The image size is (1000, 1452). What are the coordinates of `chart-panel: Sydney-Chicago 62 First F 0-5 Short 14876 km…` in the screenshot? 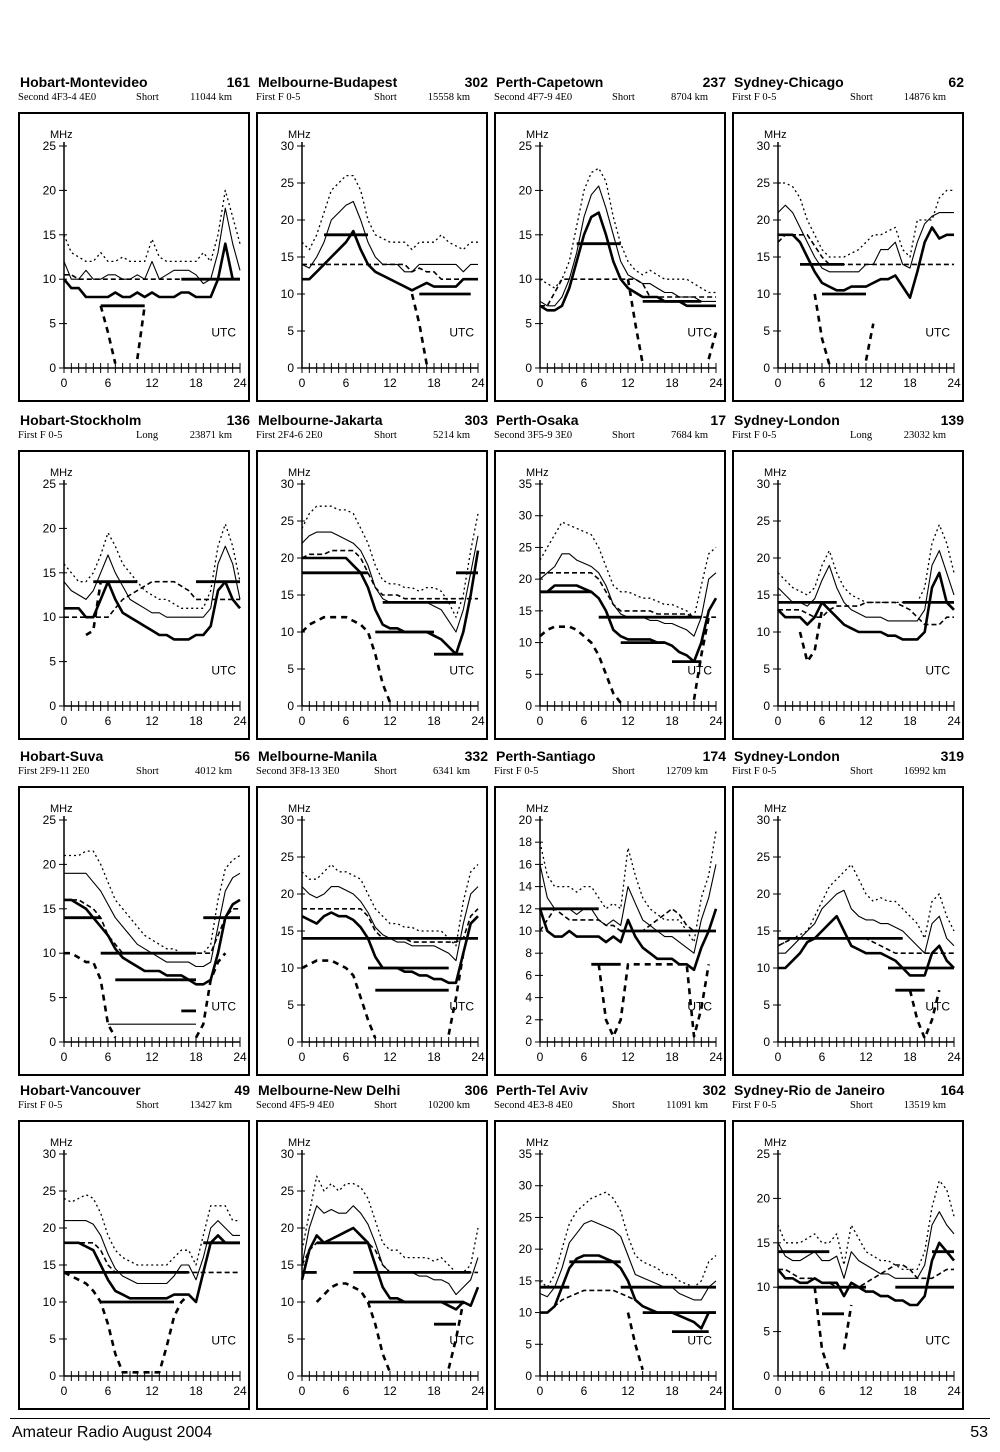 It's located at (849, 238).